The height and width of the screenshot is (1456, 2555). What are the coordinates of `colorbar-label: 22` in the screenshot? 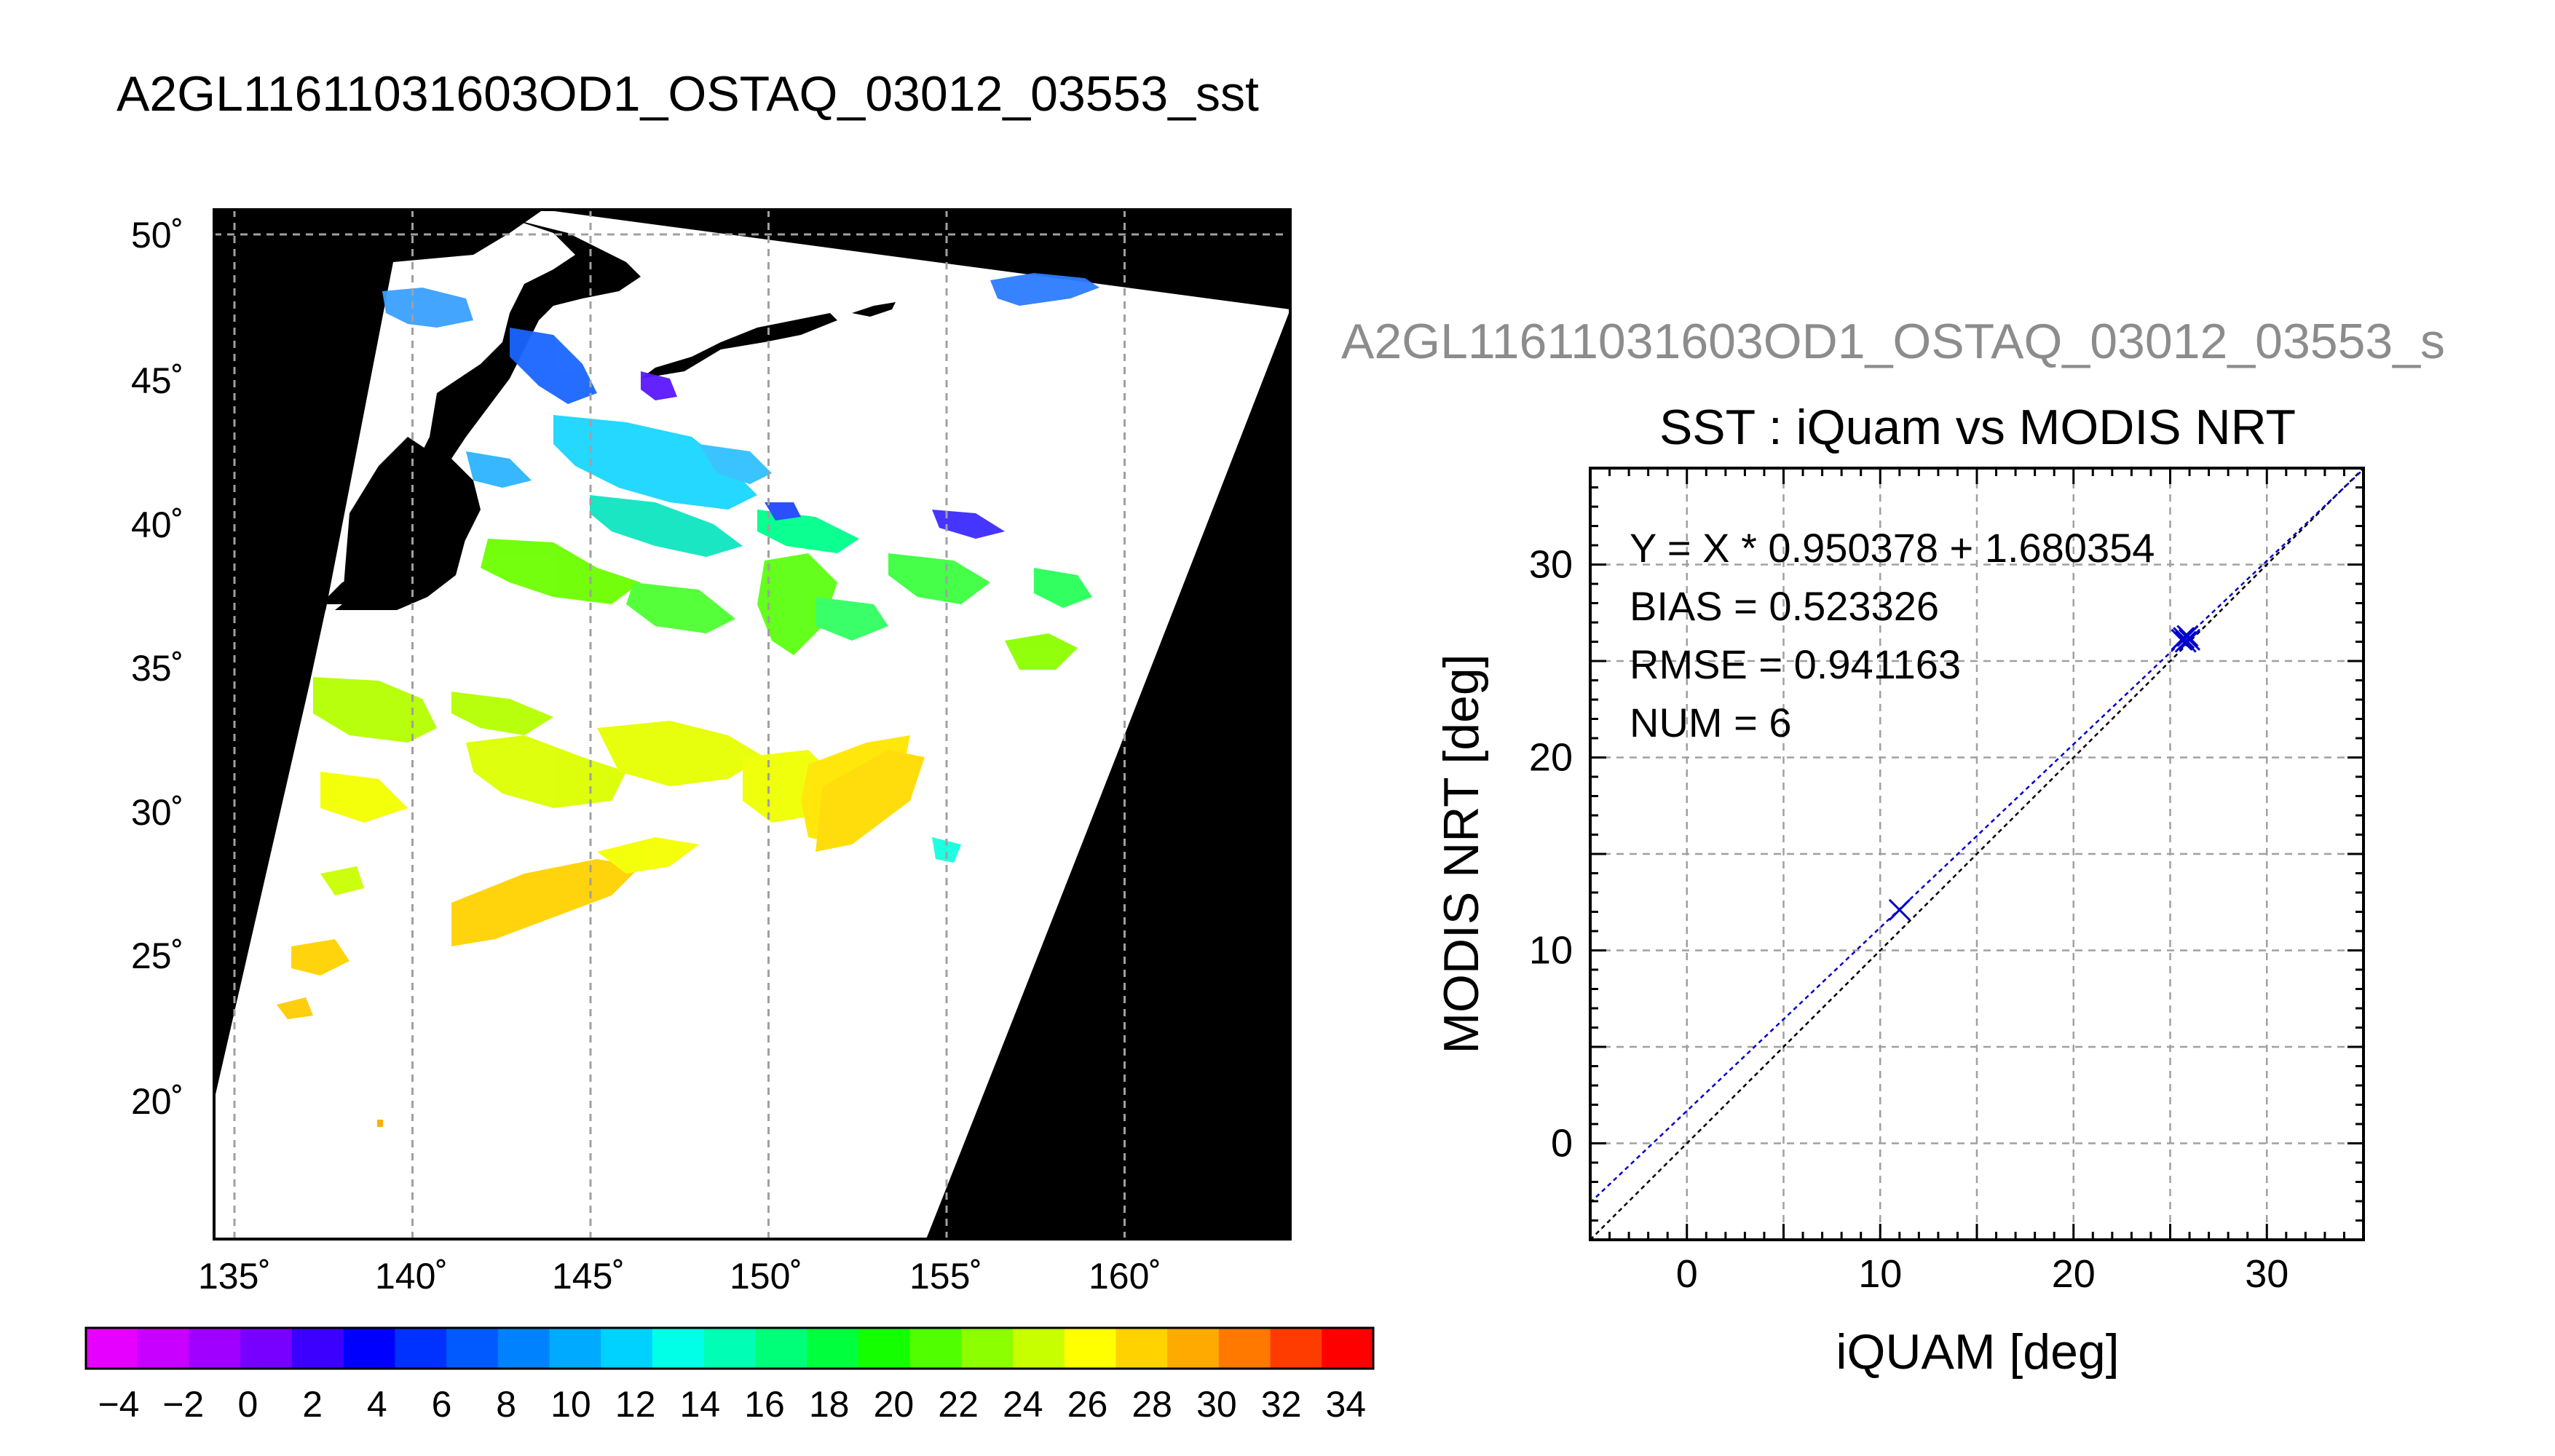 It's located at (958, 1404).